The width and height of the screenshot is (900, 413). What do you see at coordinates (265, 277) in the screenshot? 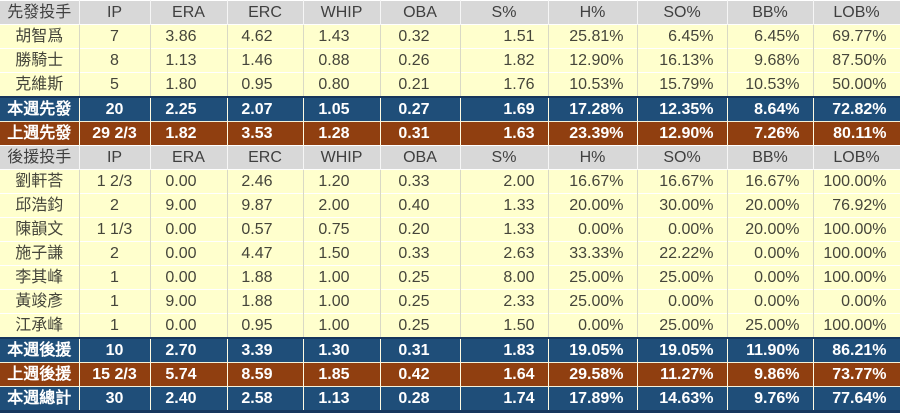
I see `stat-value-cell: 1.88` at bounding box center [265, 277].